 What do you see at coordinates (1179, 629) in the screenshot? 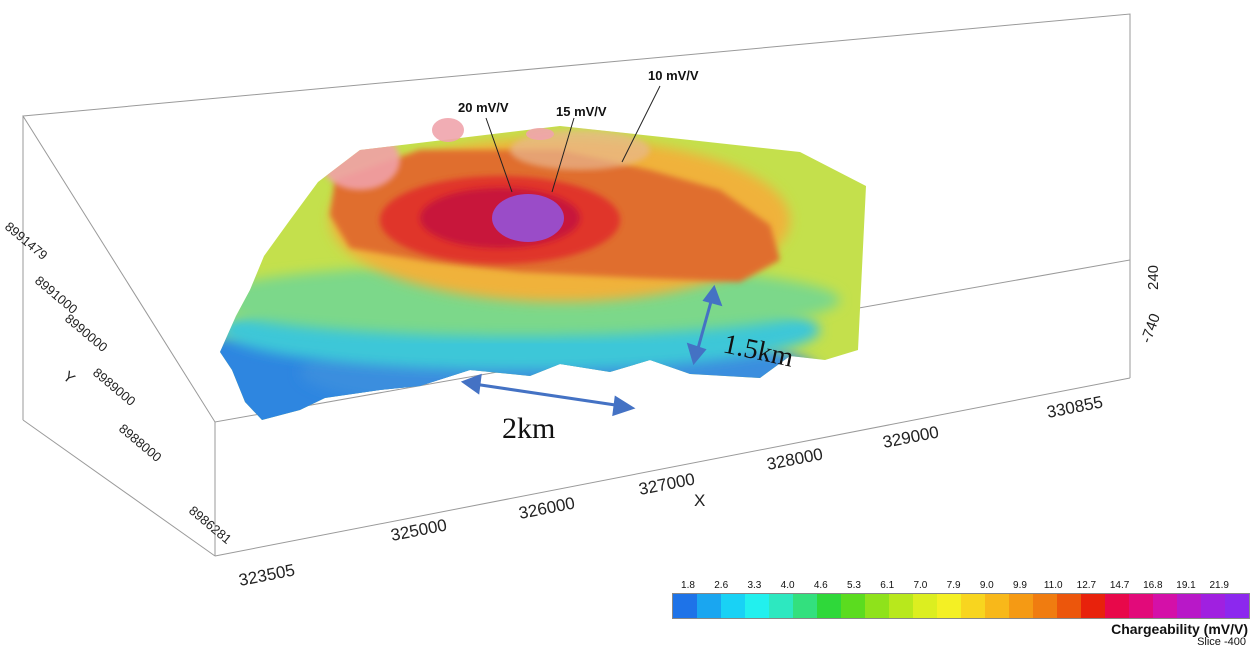
I see `colorbar-title: Chargeability (mV/V)` at bounding box center [1179, 629].